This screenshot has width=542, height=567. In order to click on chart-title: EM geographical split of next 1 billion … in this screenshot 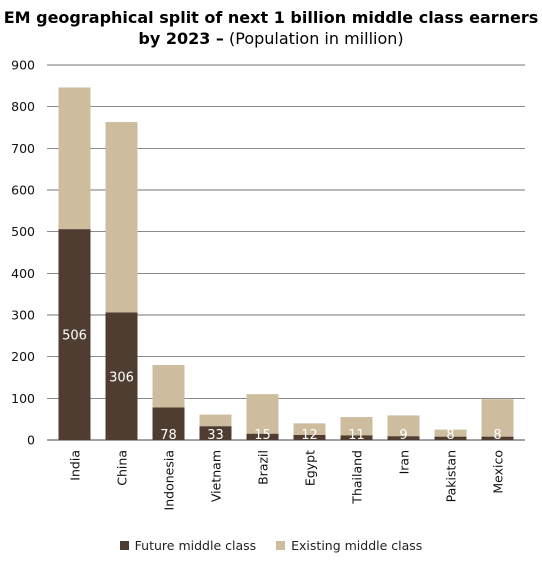, I will do `click(271, 28)`.